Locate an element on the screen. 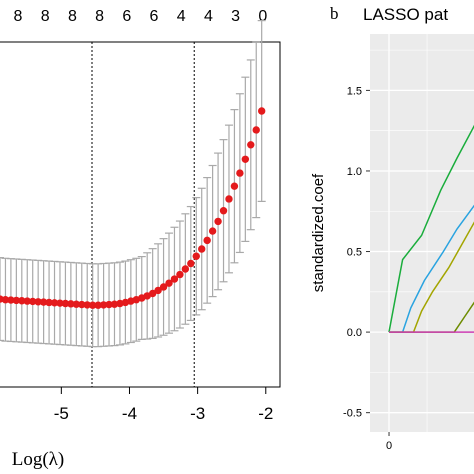 The height and width of the screenshot is (474, 474). a-top-label: 3 is located at coordinates (235, 16).